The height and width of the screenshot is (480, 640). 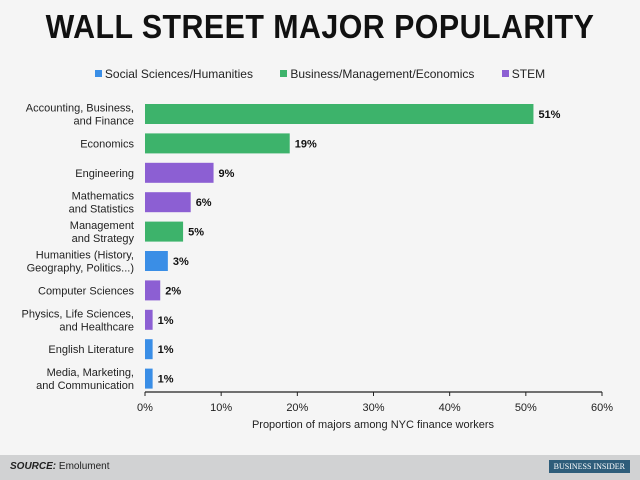 I want to click on bar-value-label: 5%, so click(x=196, y=233).